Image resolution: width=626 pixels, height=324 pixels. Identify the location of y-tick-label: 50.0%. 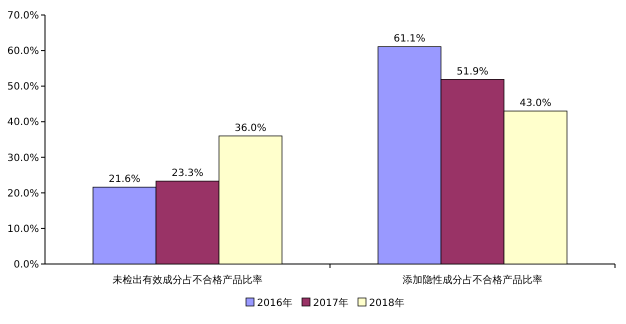
(23, 87).